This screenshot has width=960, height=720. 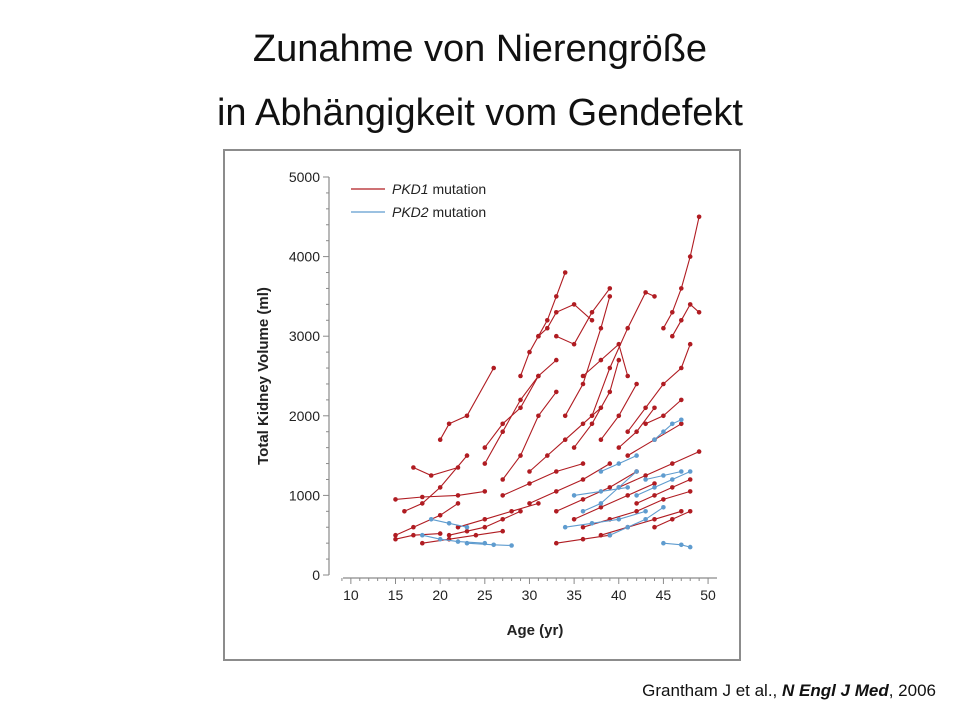 What do you see at coordinates (619, 595) in the screenshot?
I see `x-tick-label: 40` at bounding box center [619, 595].